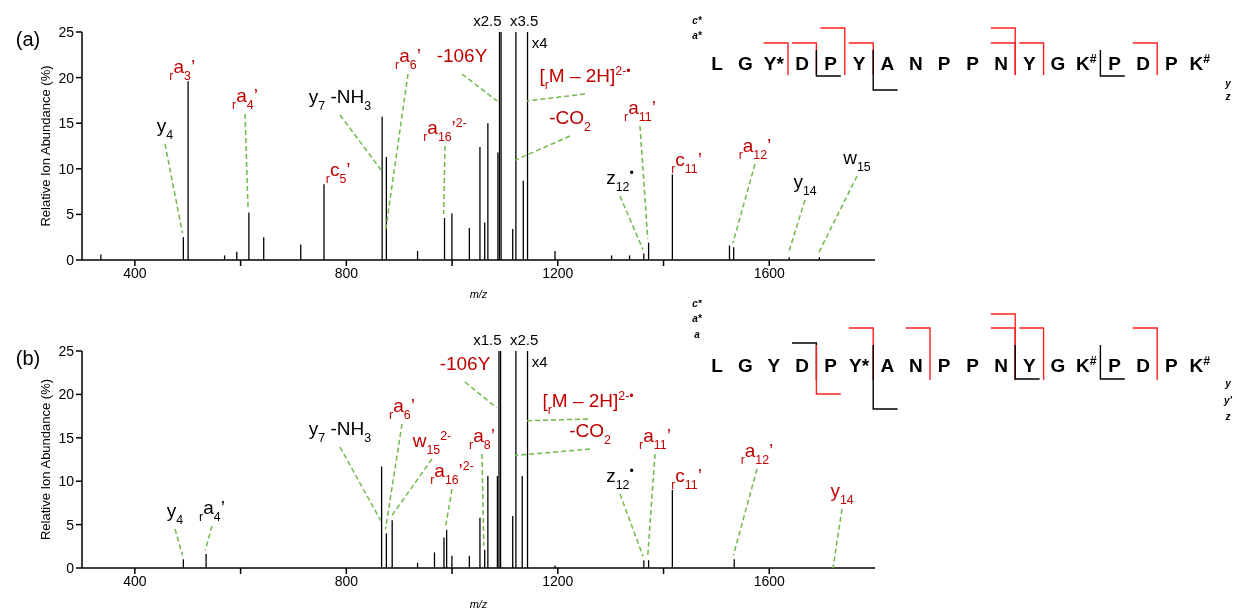 The width and height of the screenshot is (1237, 610). Describe the element at coordinates (961, 63) in the screenshot. I see `text: L G Y* D P Y A N P P N Y G K$^{#}$ P D P K$^{#}$` at that location.